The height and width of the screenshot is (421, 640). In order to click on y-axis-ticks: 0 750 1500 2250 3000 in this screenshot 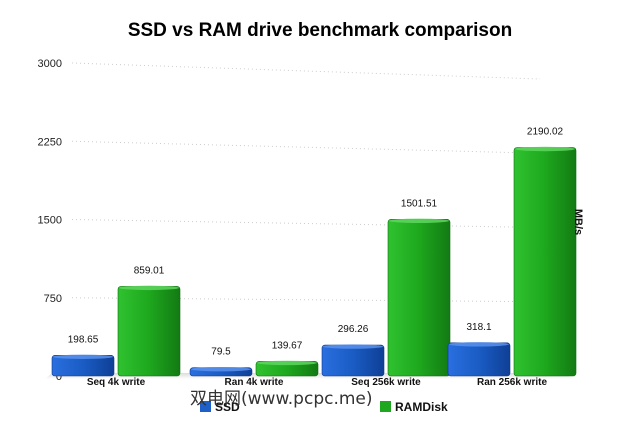, I will do `click(50, 220)`.